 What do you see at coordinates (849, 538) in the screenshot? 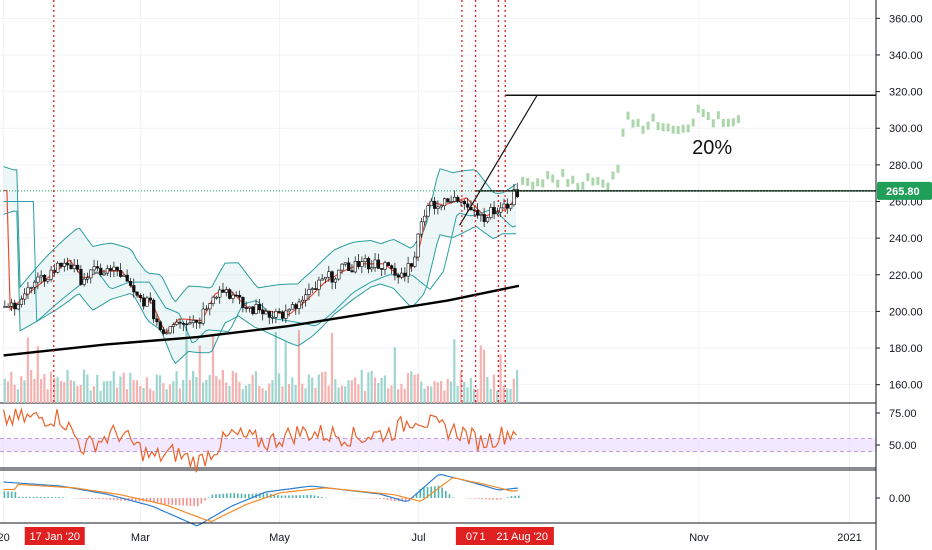
I see `time-tick-label: 2021` at bounding box center [849, 538].